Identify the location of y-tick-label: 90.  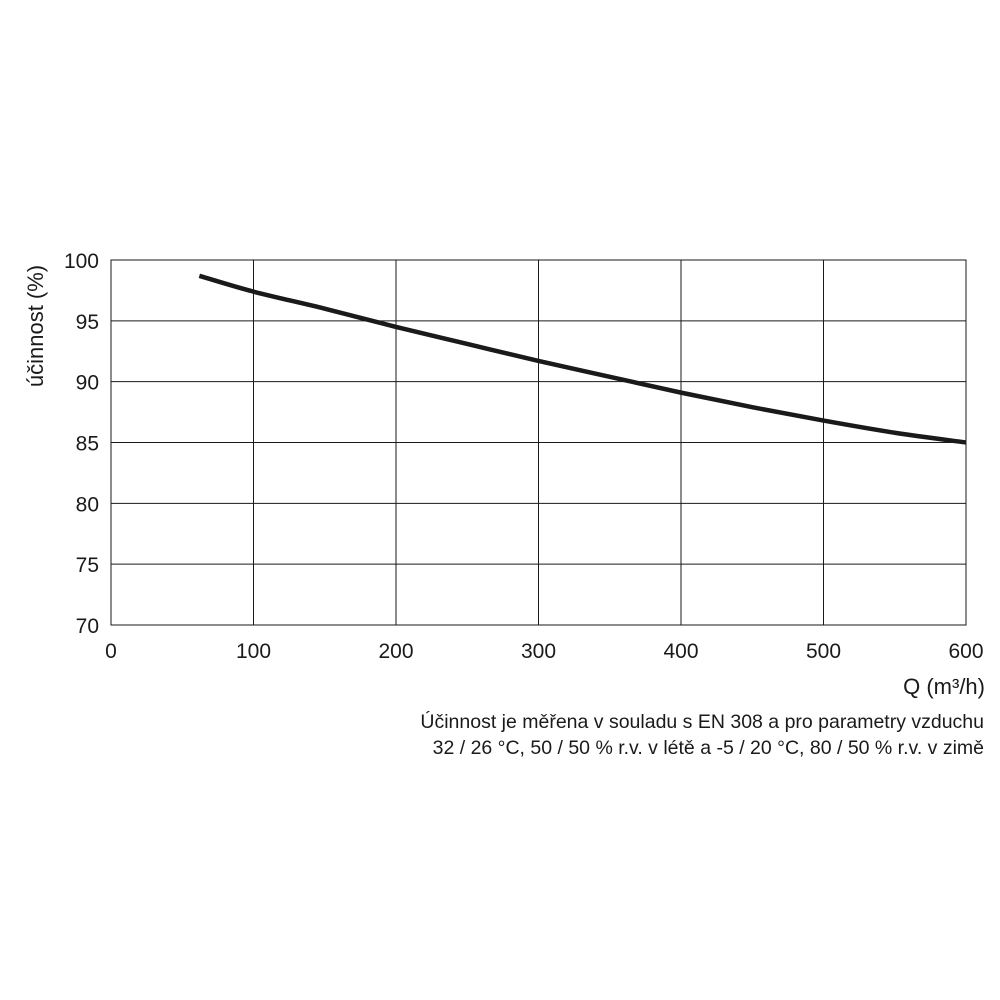
(87, 383).